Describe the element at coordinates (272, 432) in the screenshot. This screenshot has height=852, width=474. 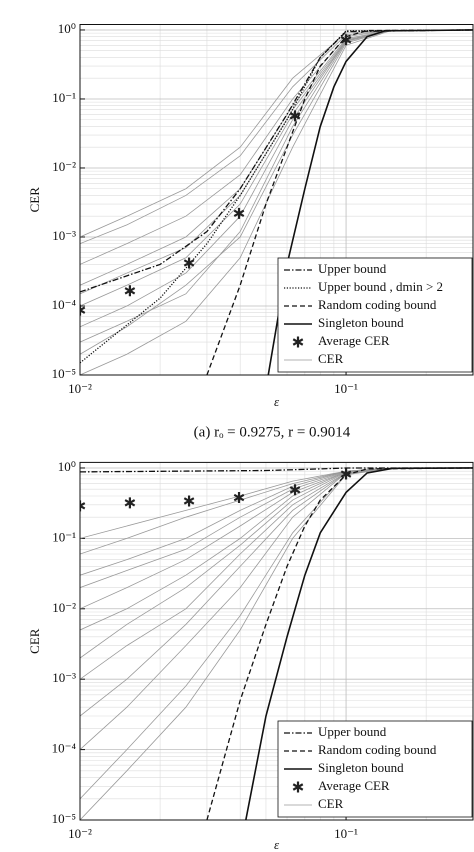
I see `caption: (a) rₒ = 0.9275, r = 0.9014` at that location.